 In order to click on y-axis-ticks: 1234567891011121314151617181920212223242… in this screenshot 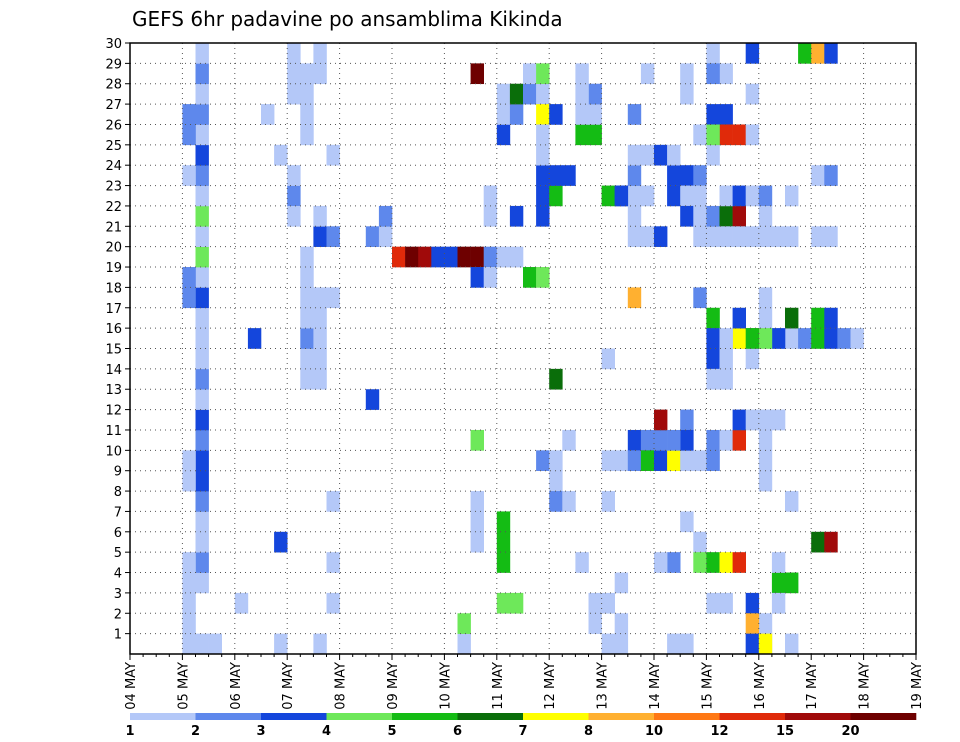, I will do `click(117, 340)`.